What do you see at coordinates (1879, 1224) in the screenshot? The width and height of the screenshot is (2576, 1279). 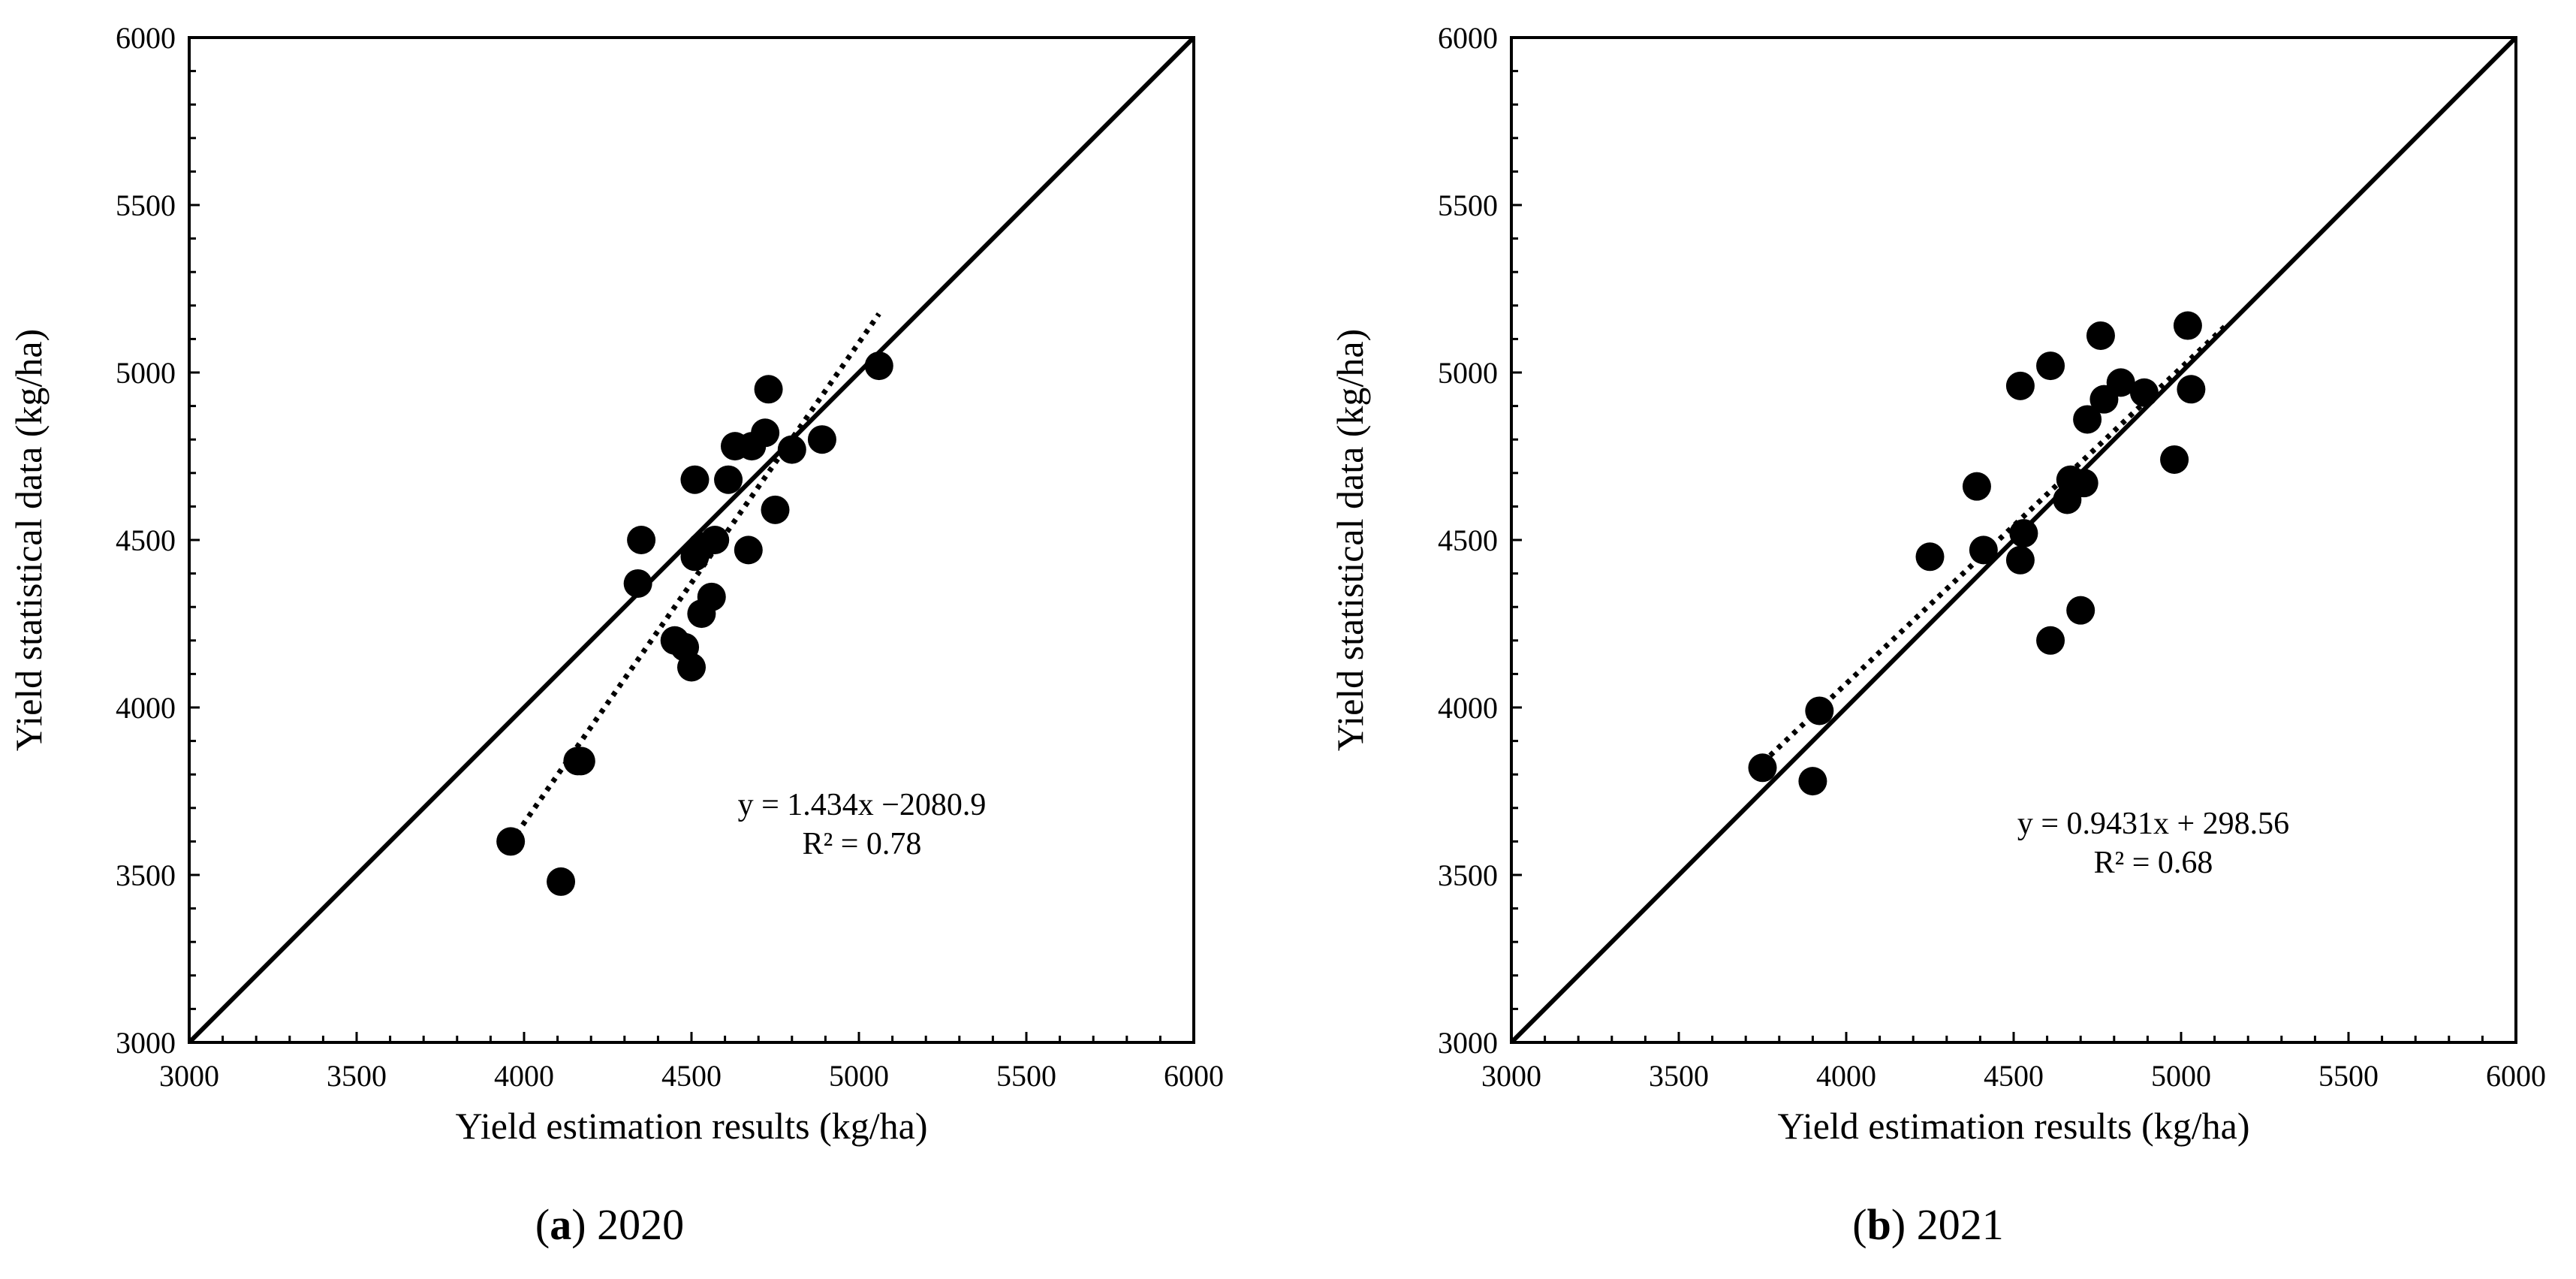 I see `caption-letter: b` at bounding box center [1879, 1224].